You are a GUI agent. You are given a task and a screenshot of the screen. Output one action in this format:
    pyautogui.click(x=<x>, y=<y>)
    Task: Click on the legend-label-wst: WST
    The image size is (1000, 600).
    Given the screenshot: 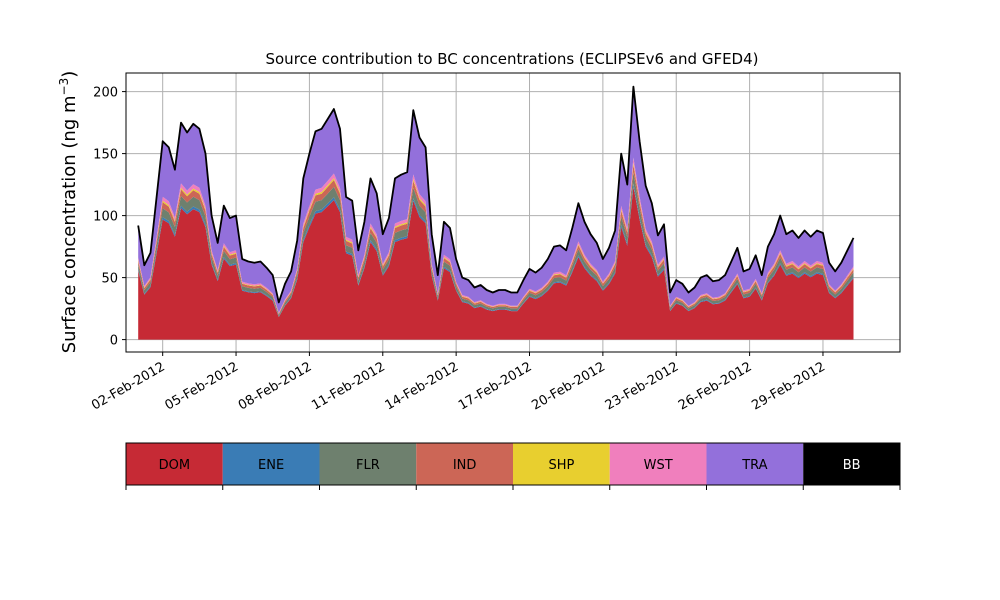 What is the action you would take?
    pyautogui.click(x=658, y=465)
    